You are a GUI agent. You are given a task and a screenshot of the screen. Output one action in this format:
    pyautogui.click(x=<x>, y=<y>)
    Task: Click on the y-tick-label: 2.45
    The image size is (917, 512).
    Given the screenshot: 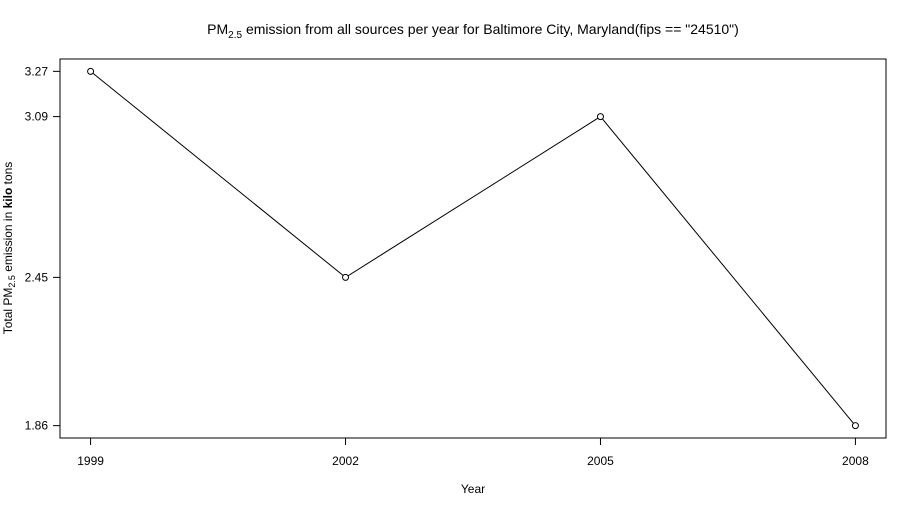 What is the action you would take?
    pyautogui.click(x=37, y=277)
    